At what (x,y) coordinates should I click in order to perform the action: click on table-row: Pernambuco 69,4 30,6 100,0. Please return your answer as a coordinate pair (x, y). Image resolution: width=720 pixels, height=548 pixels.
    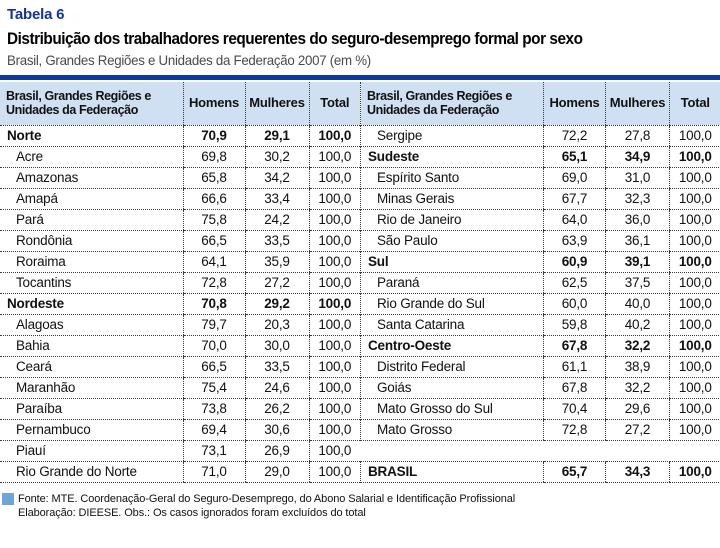
    Looking at the image, I should click on (180, 430).